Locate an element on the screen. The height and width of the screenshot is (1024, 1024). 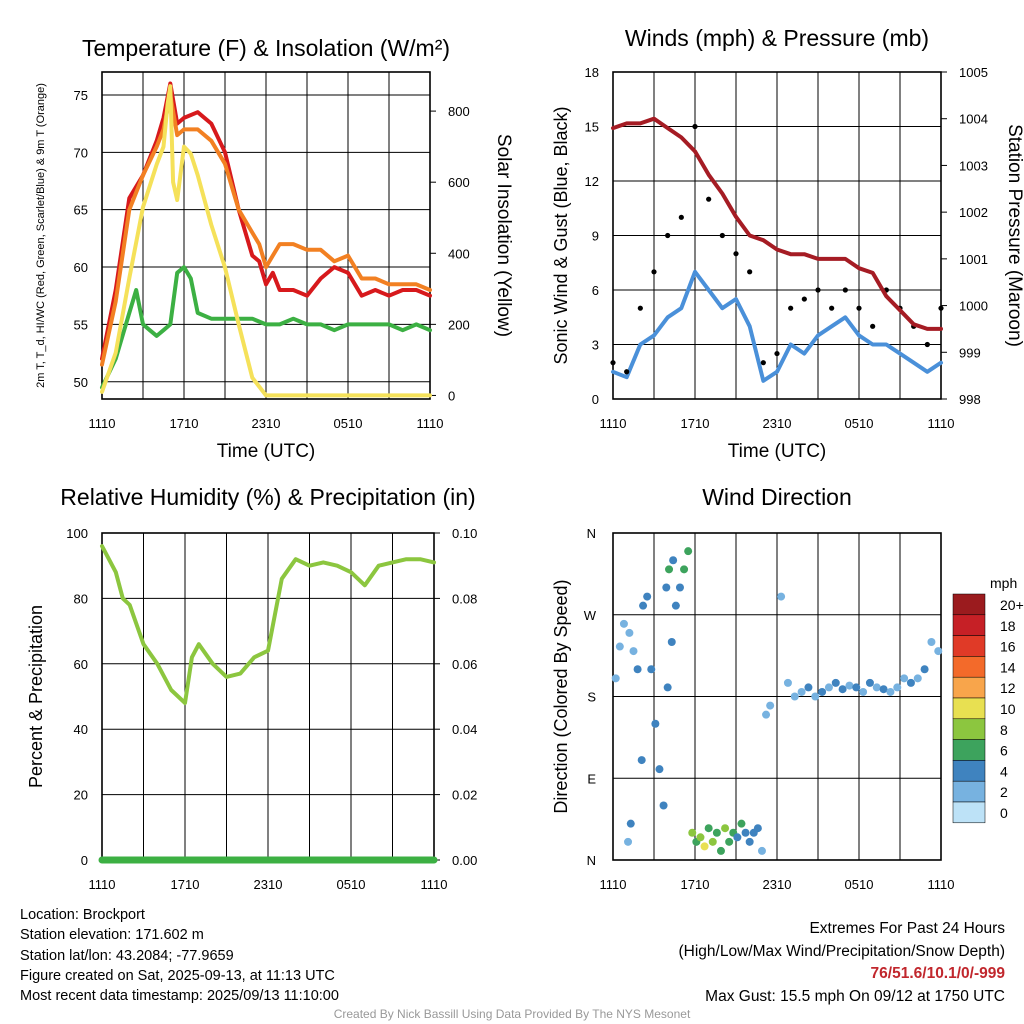
y2-axis-label: Solar Insolation (Yellow) is located at coordinates (503, 235).